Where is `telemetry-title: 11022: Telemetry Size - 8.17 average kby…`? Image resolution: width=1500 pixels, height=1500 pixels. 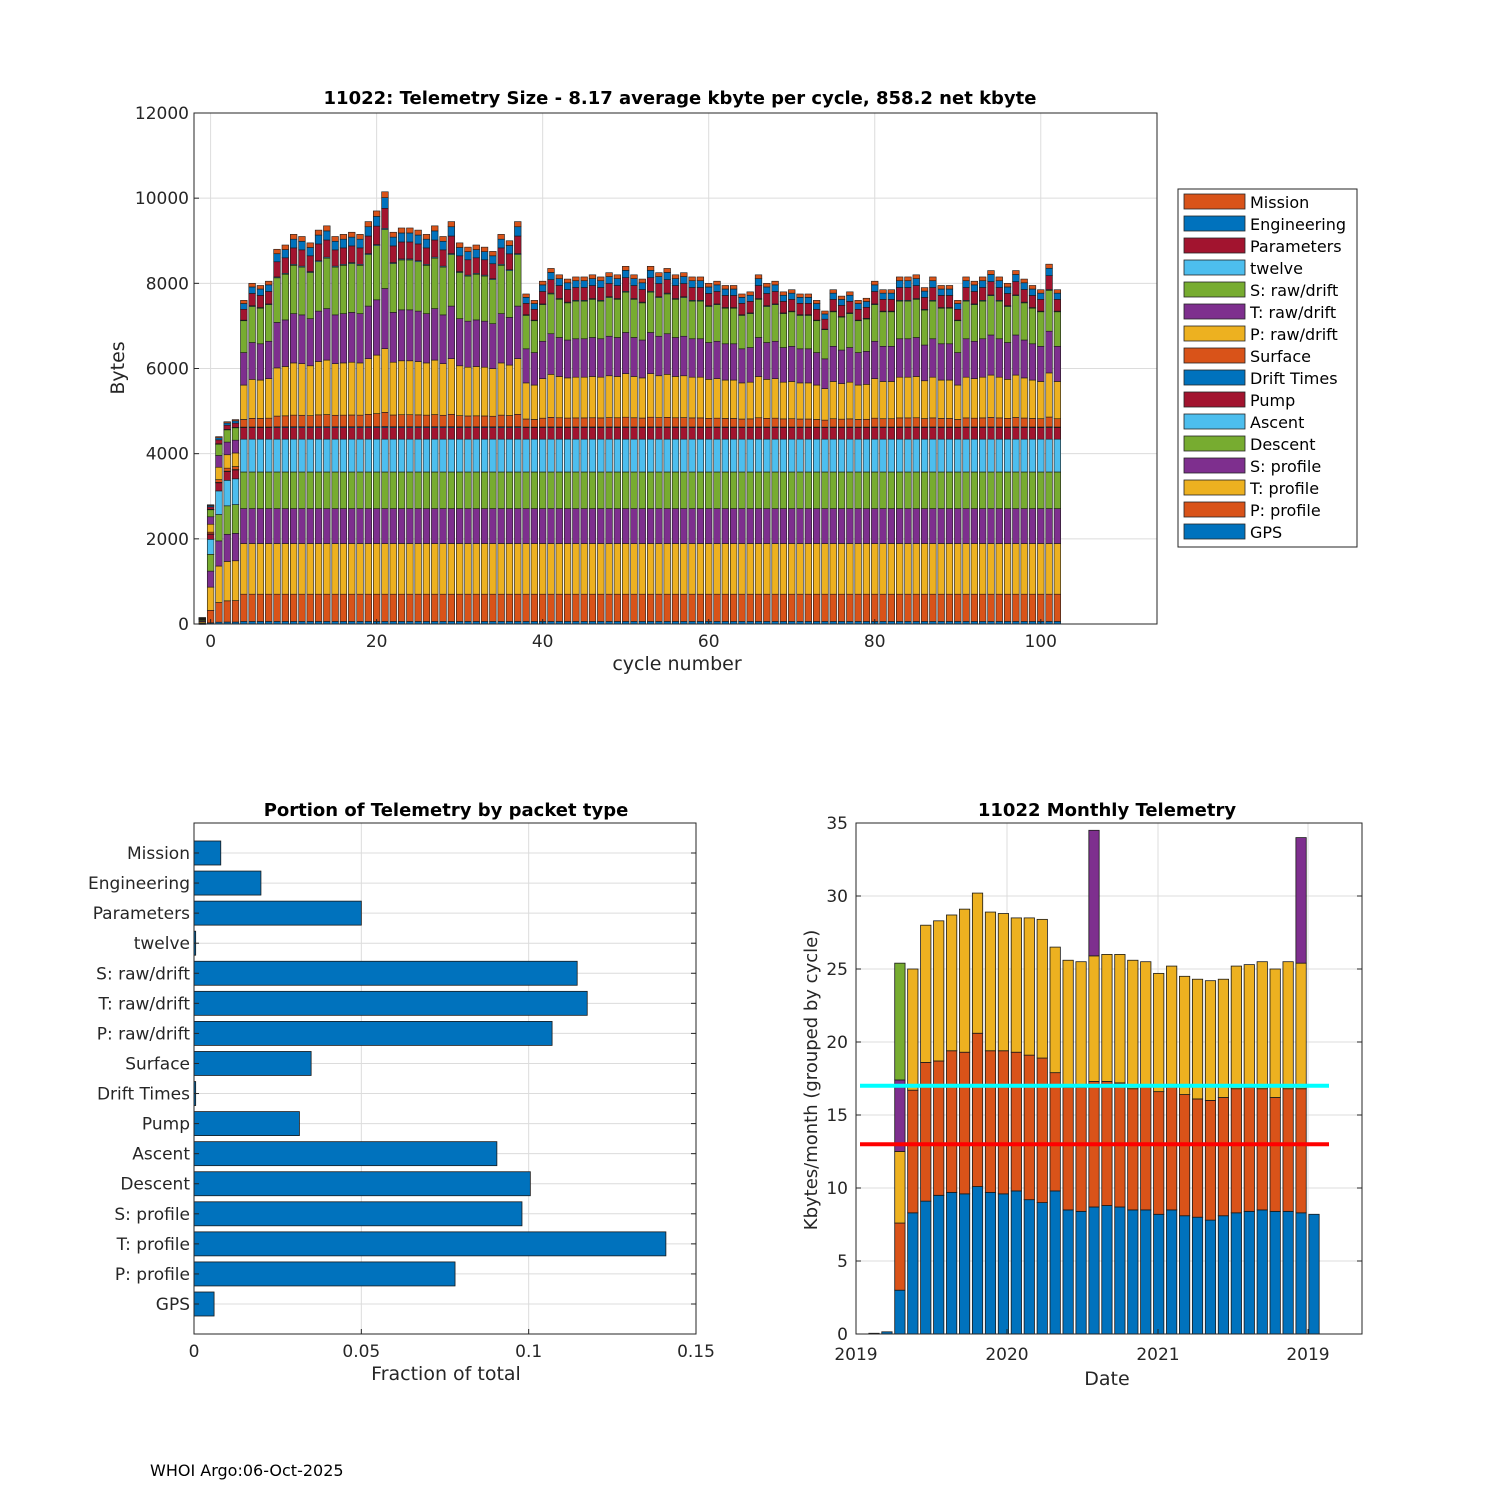
telemetry-title: 11022: Telemetry Size - 8.17 average kby… is located at coordinates (680, 98).